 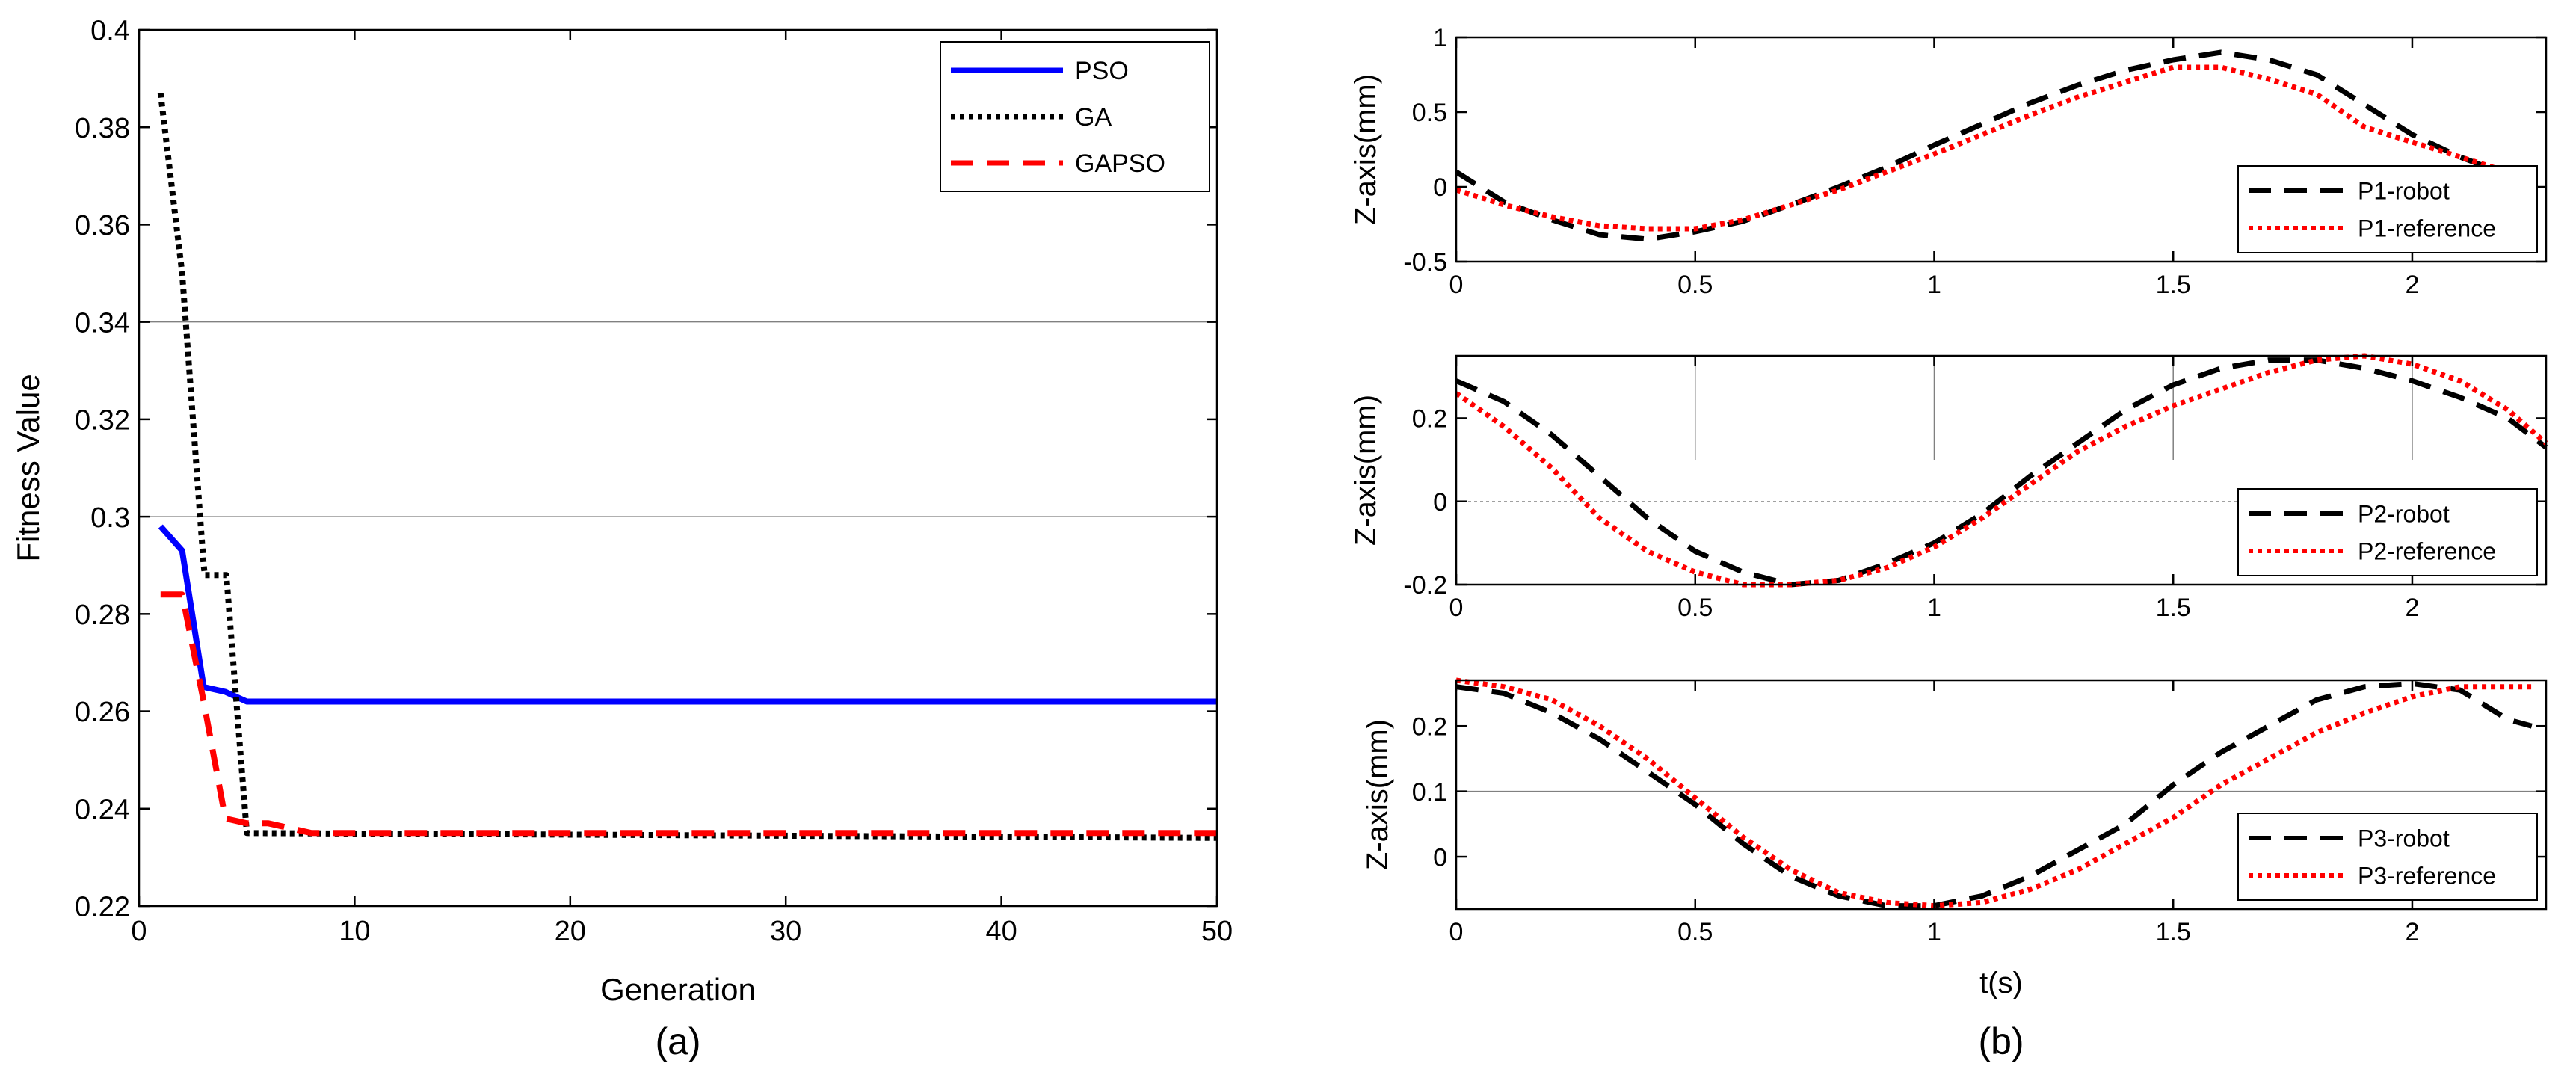 What do you see at coordinates (354, 931) in the screenshot?
I see `x-tick-label: 10` at bounding box center [354, 931].